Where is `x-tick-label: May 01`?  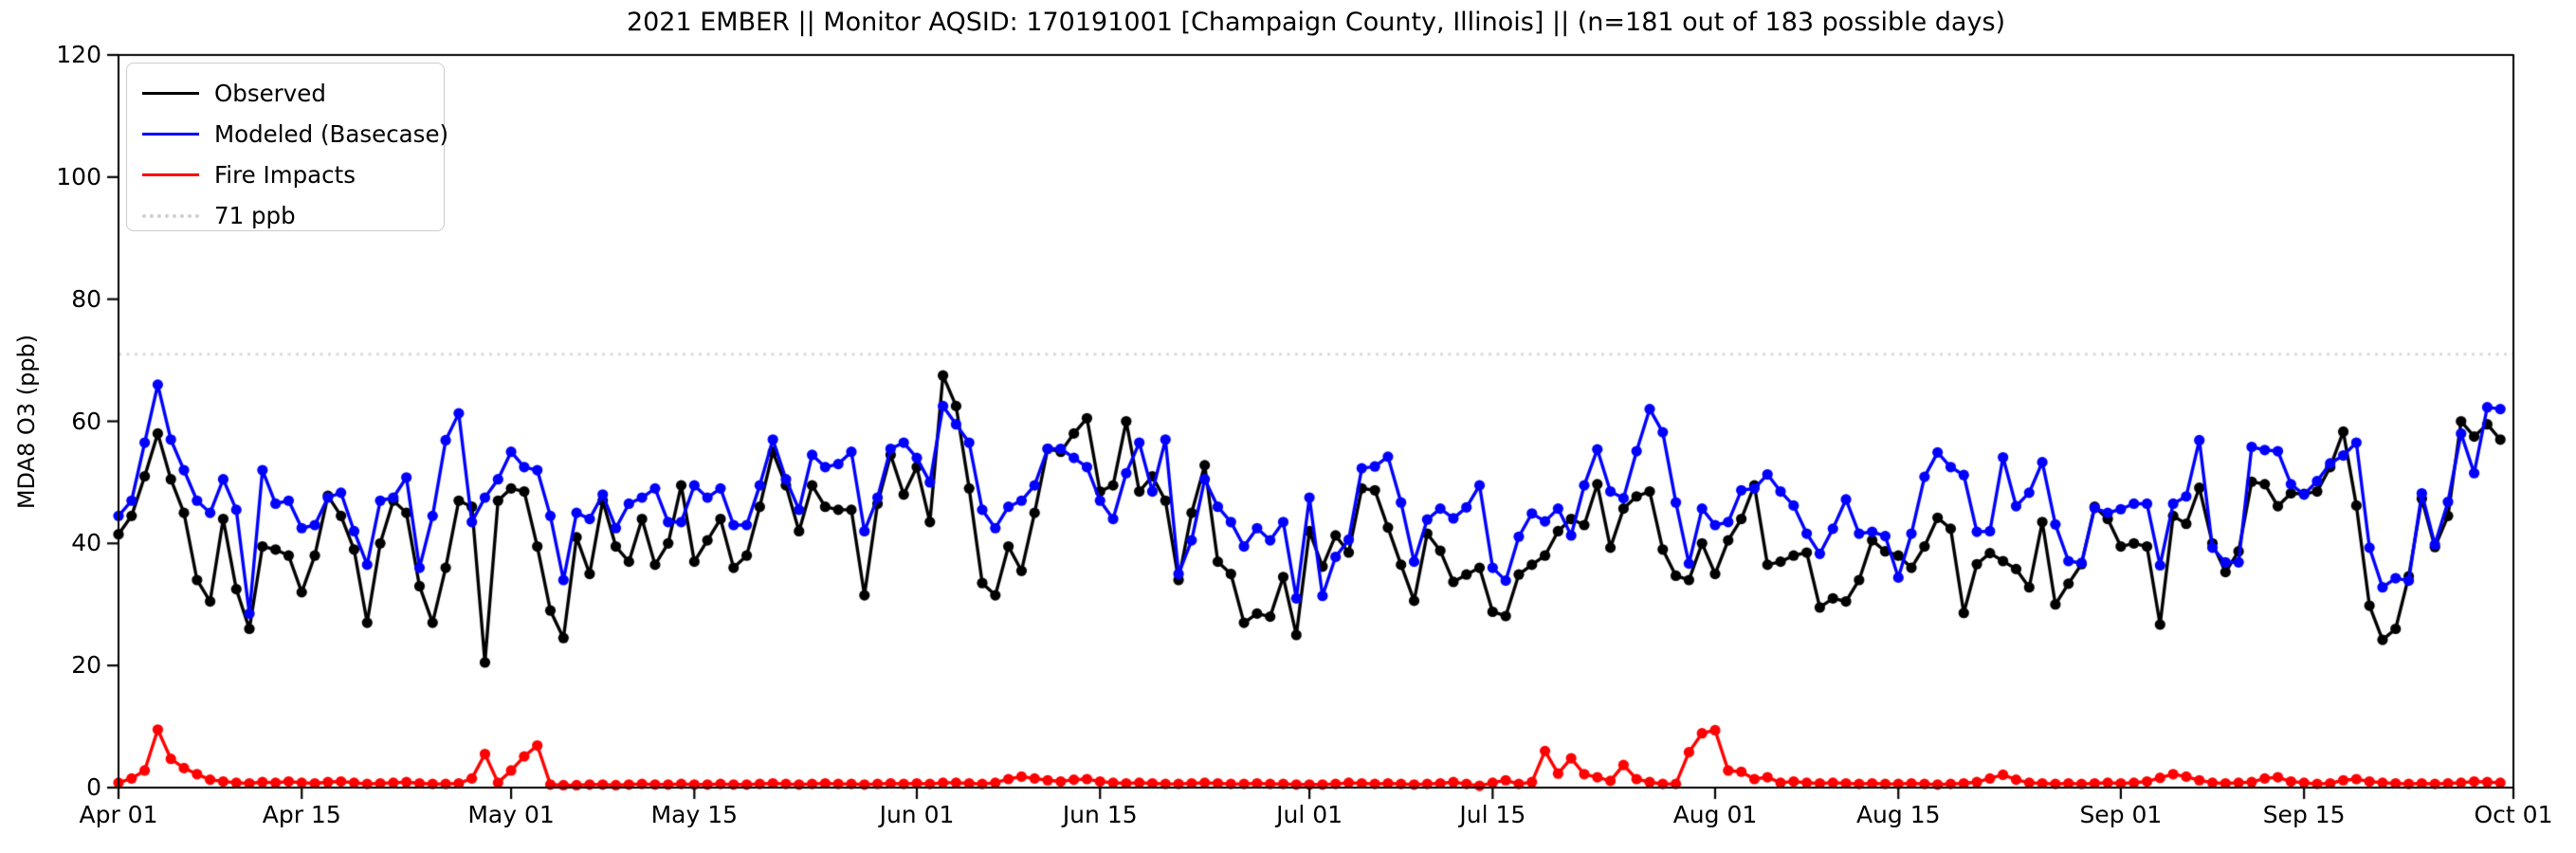
x-tick-label: May 01 is located at coordinates (511, 814).